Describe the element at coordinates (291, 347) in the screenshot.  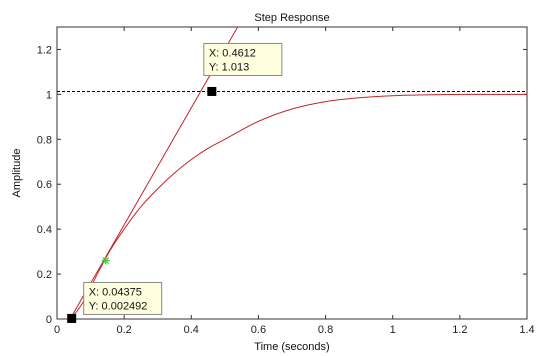
I see `x-axis-label: Time (seconds)` at that location.